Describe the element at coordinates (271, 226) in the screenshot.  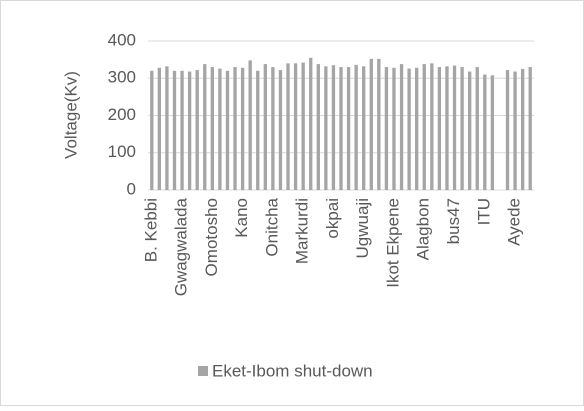
I see `x-tick-label: Onitcha` at that location.